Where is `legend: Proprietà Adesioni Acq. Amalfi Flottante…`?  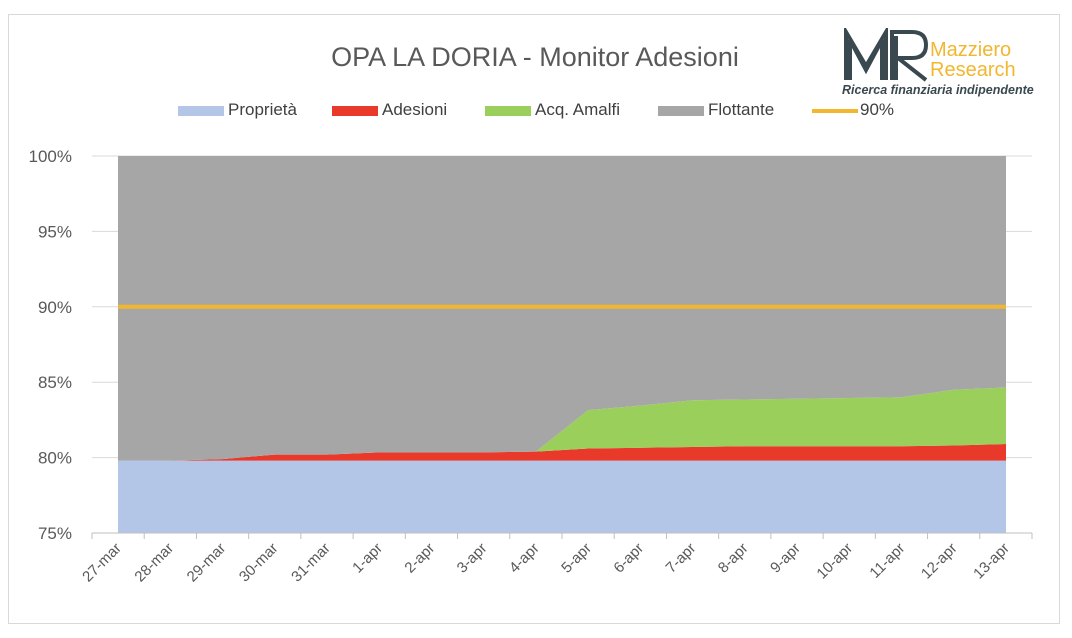
legend: Proprietà Adesioni Acq. Amalfi Flottante… is located at coordinates (536, 111).